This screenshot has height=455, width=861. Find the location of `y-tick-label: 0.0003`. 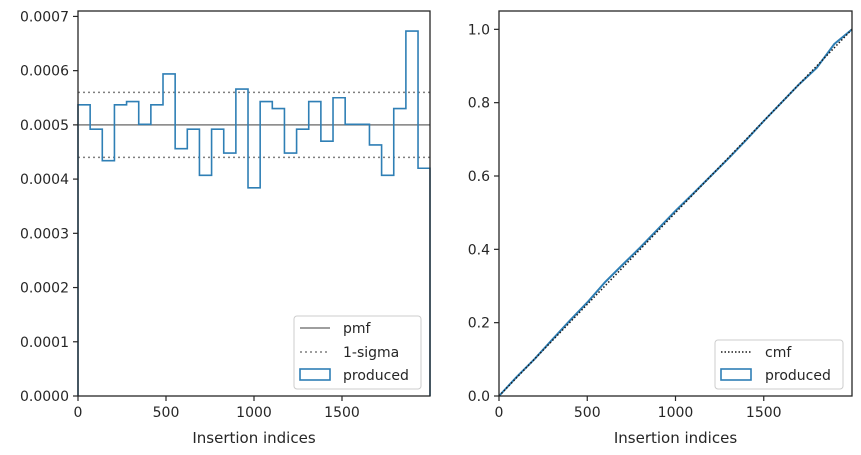

y-tick-label: 0.0003 is located at coordinates (44, 234).